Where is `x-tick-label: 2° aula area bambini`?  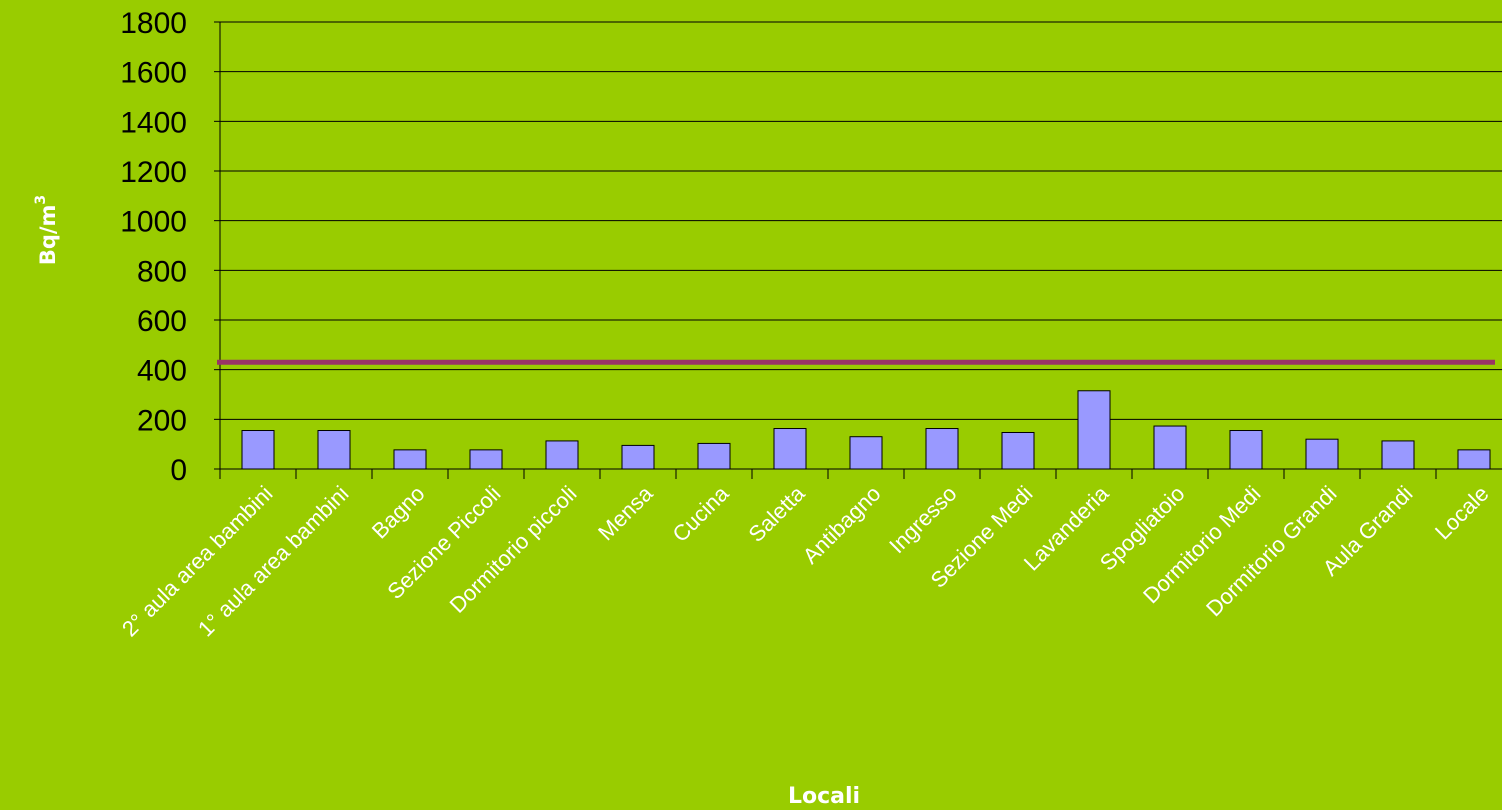 x-tick-label: 2° aula area bambini is located at coordinates (197, 561).